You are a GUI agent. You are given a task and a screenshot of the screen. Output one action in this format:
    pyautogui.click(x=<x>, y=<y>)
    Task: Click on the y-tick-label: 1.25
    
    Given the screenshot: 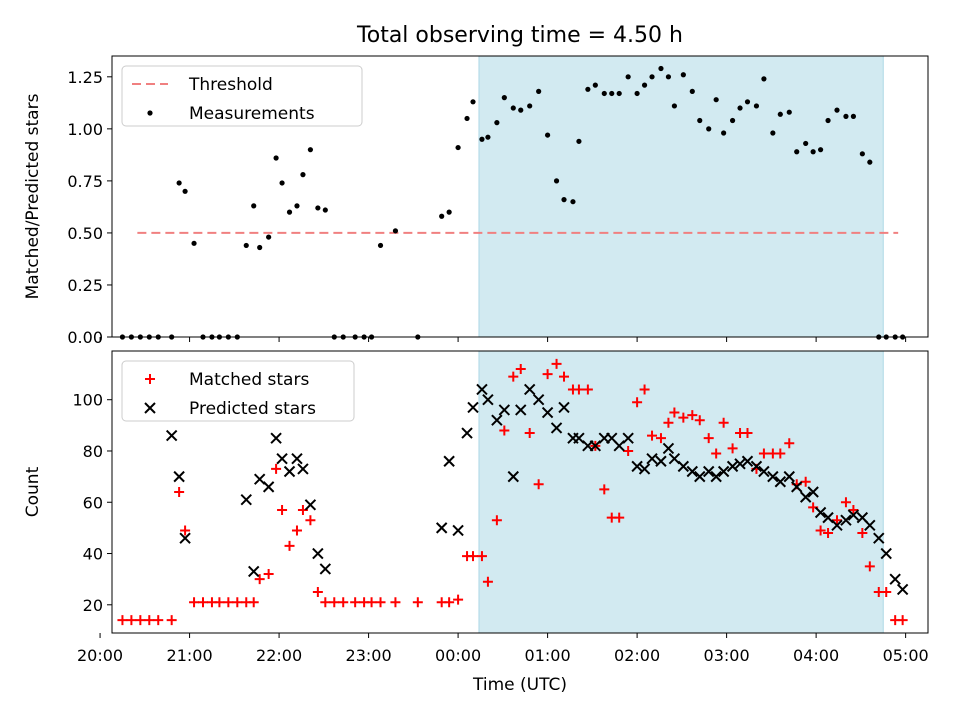 What is the action you would take?
    pyautogui.click(x=85, y=77)
    